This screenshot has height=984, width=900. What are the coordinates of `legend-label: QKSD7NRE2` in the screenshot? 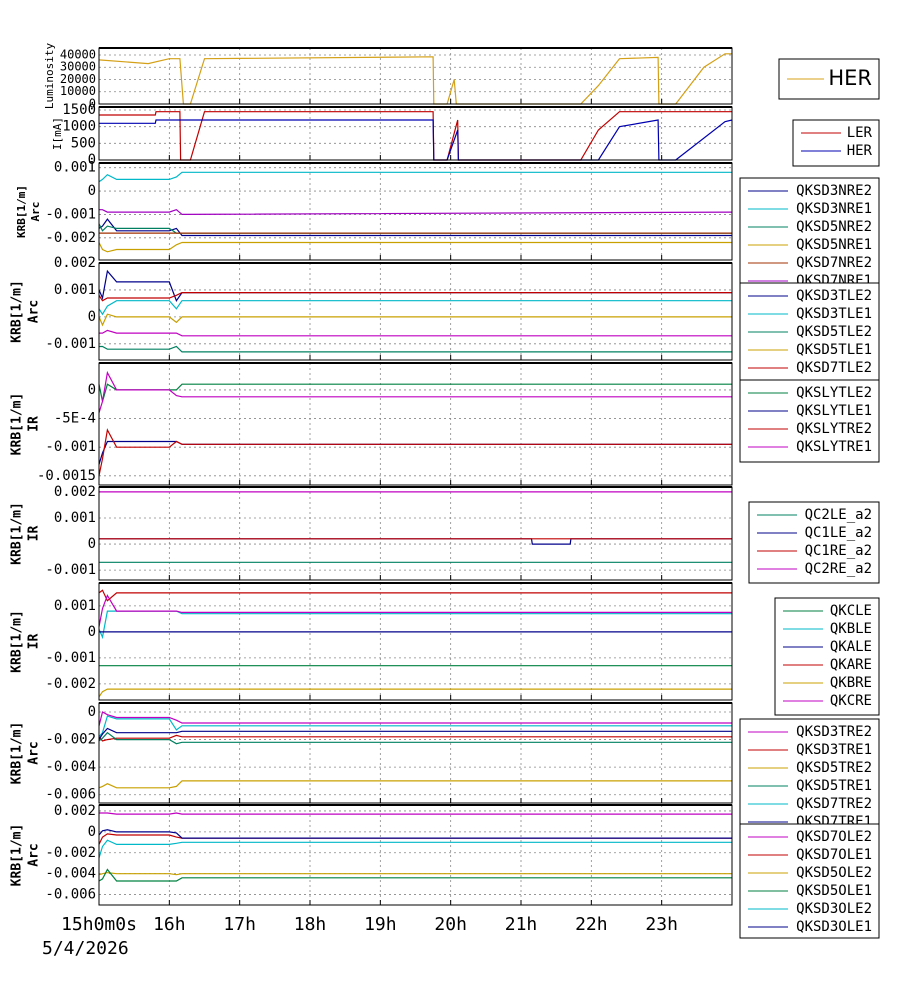 It's located at (834, 263).